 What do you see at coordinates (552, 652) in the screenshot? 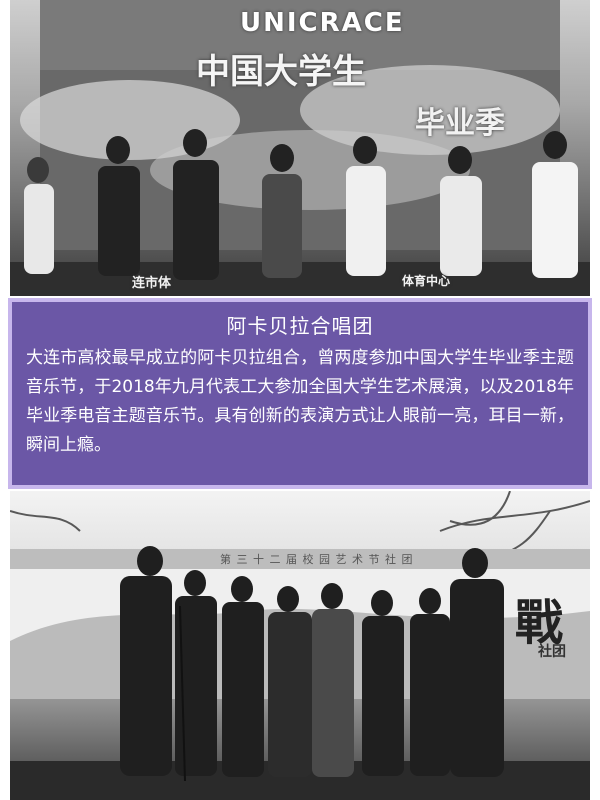
I see `calligraphy-subtext: 社团` at bounding box center [552, 652].